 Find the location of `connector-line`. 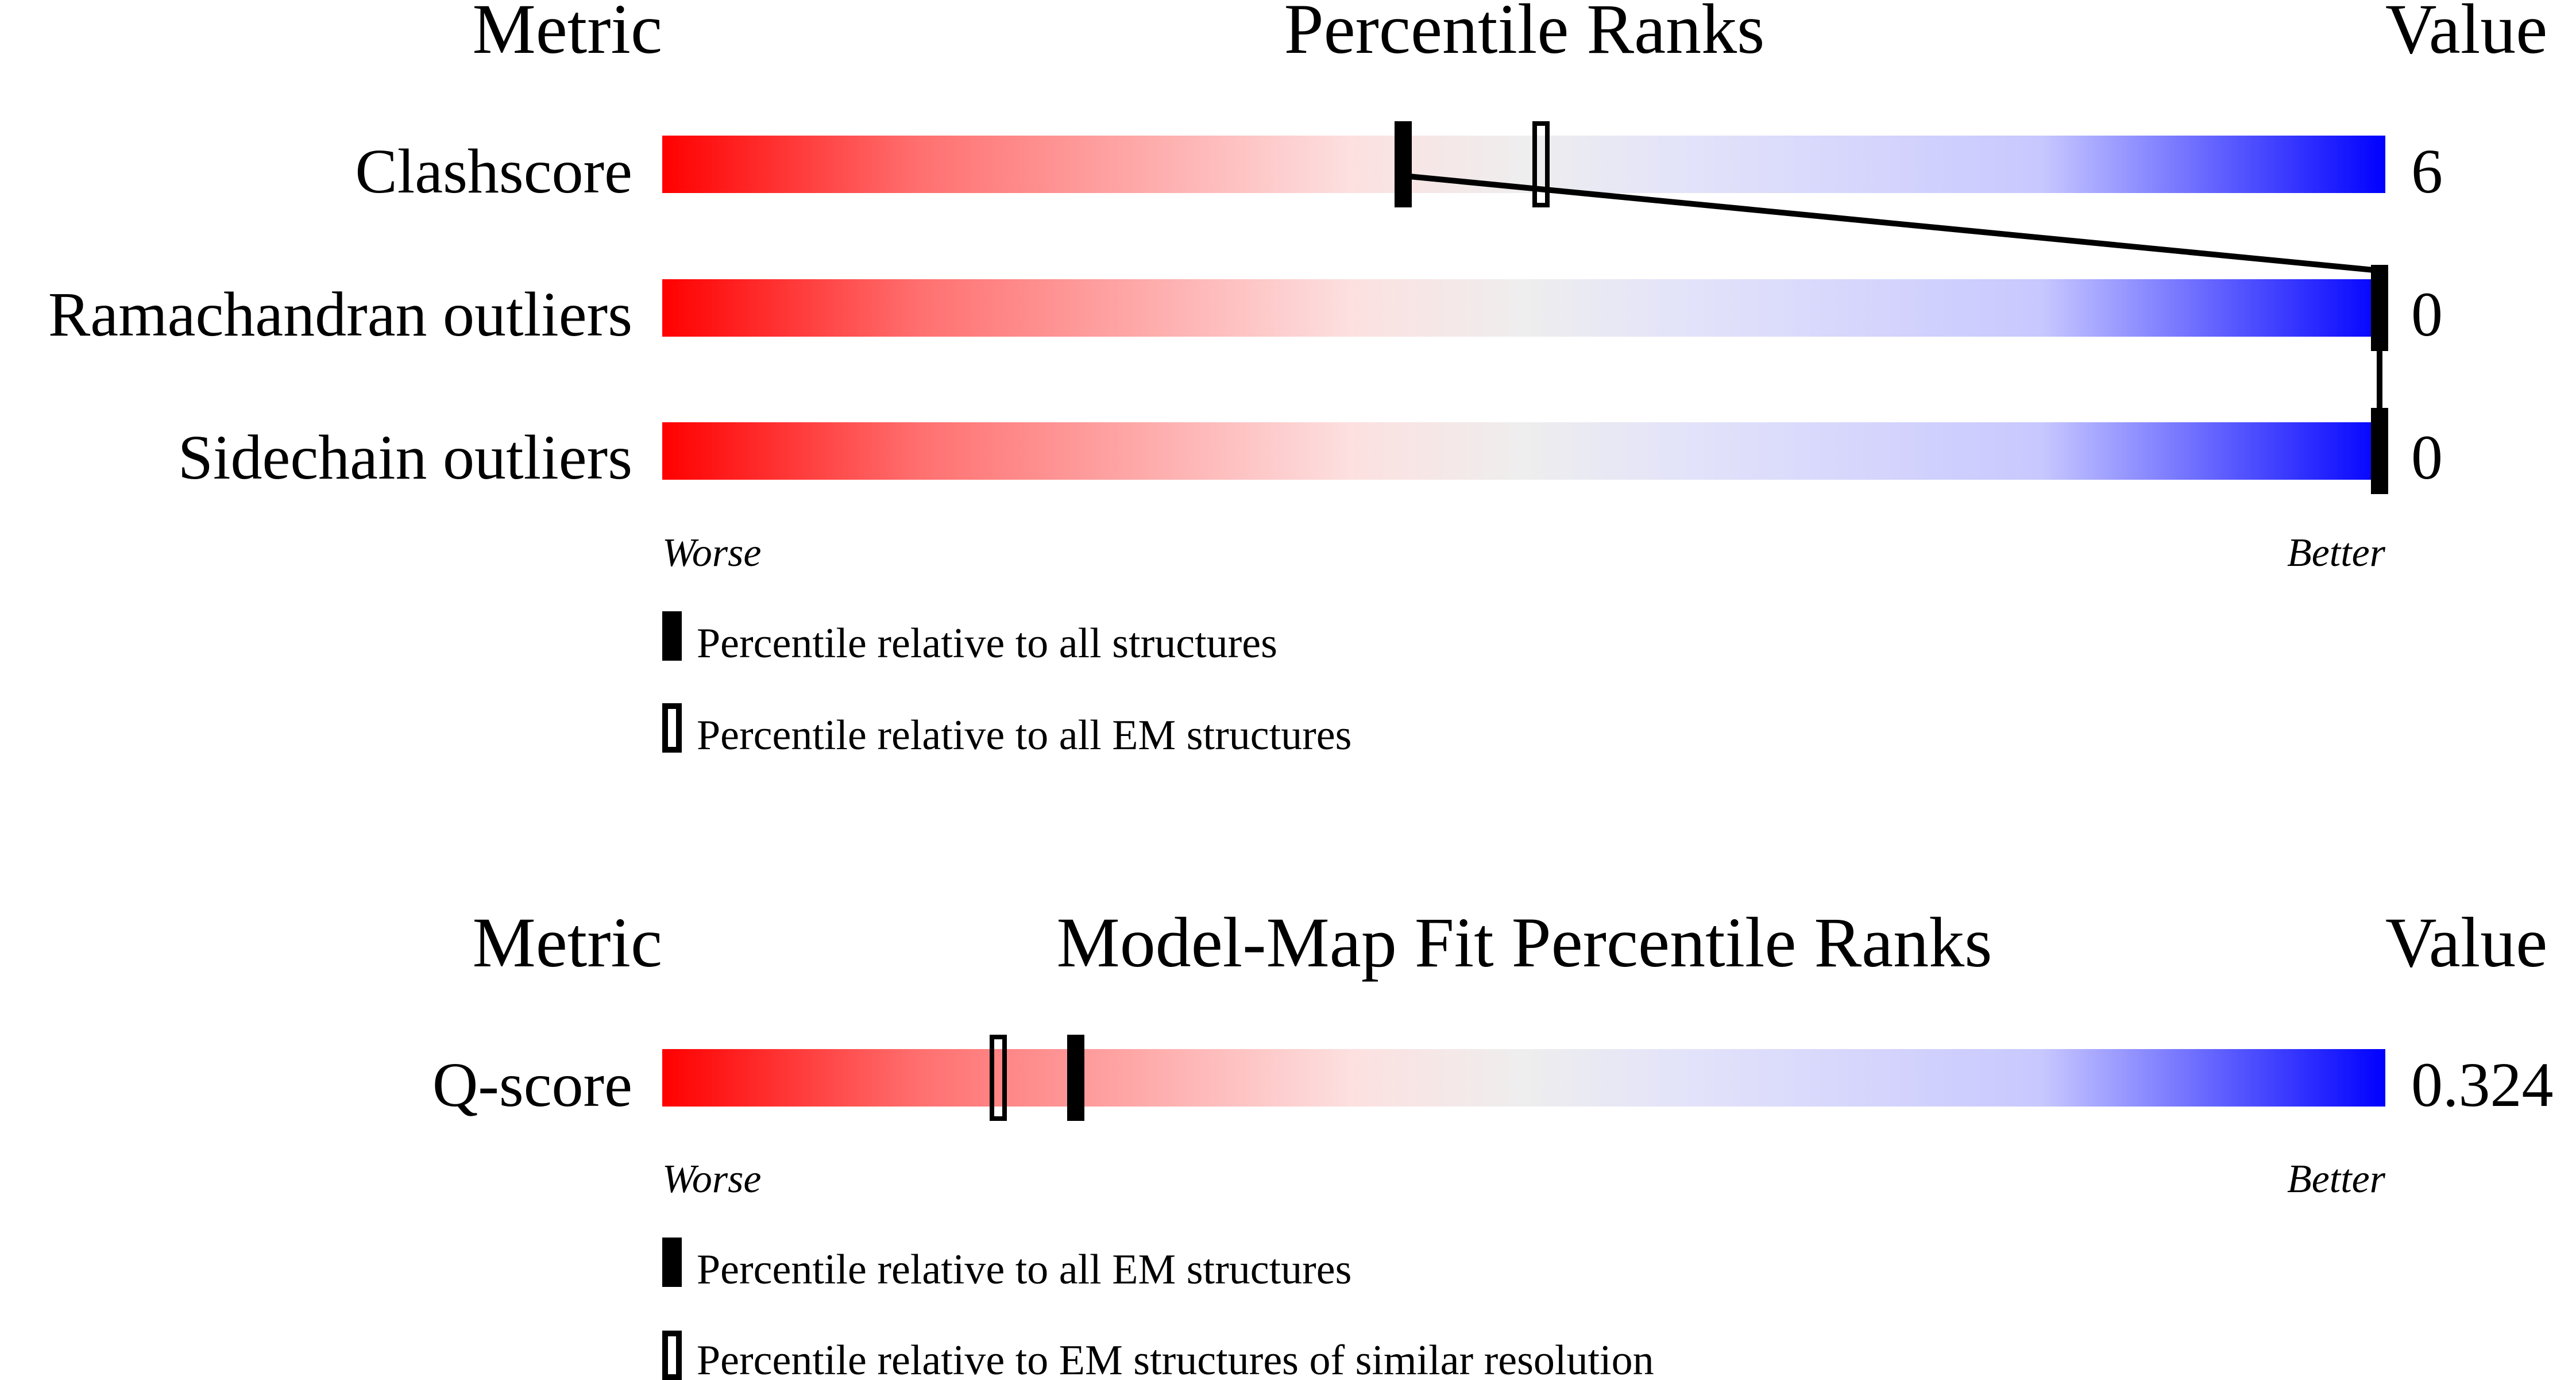

connector-line is located at coordinates (1891, 223).